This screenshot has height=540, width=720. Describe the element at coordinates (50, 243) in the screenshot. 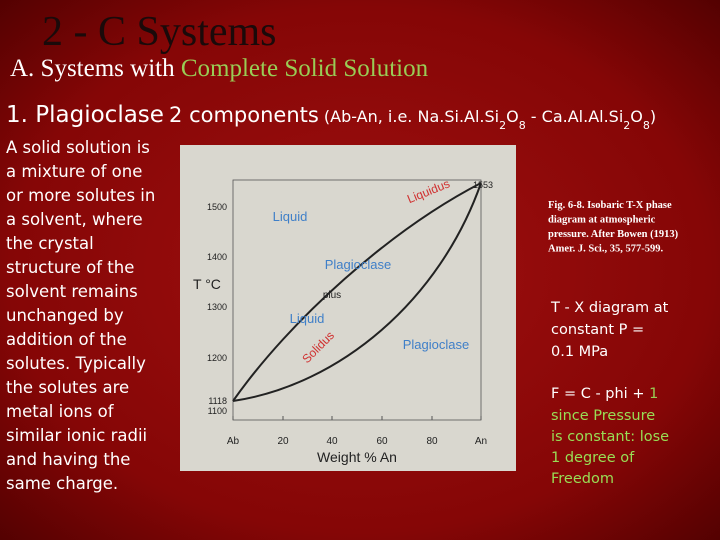

I see `text-line: the crystal` at that location.